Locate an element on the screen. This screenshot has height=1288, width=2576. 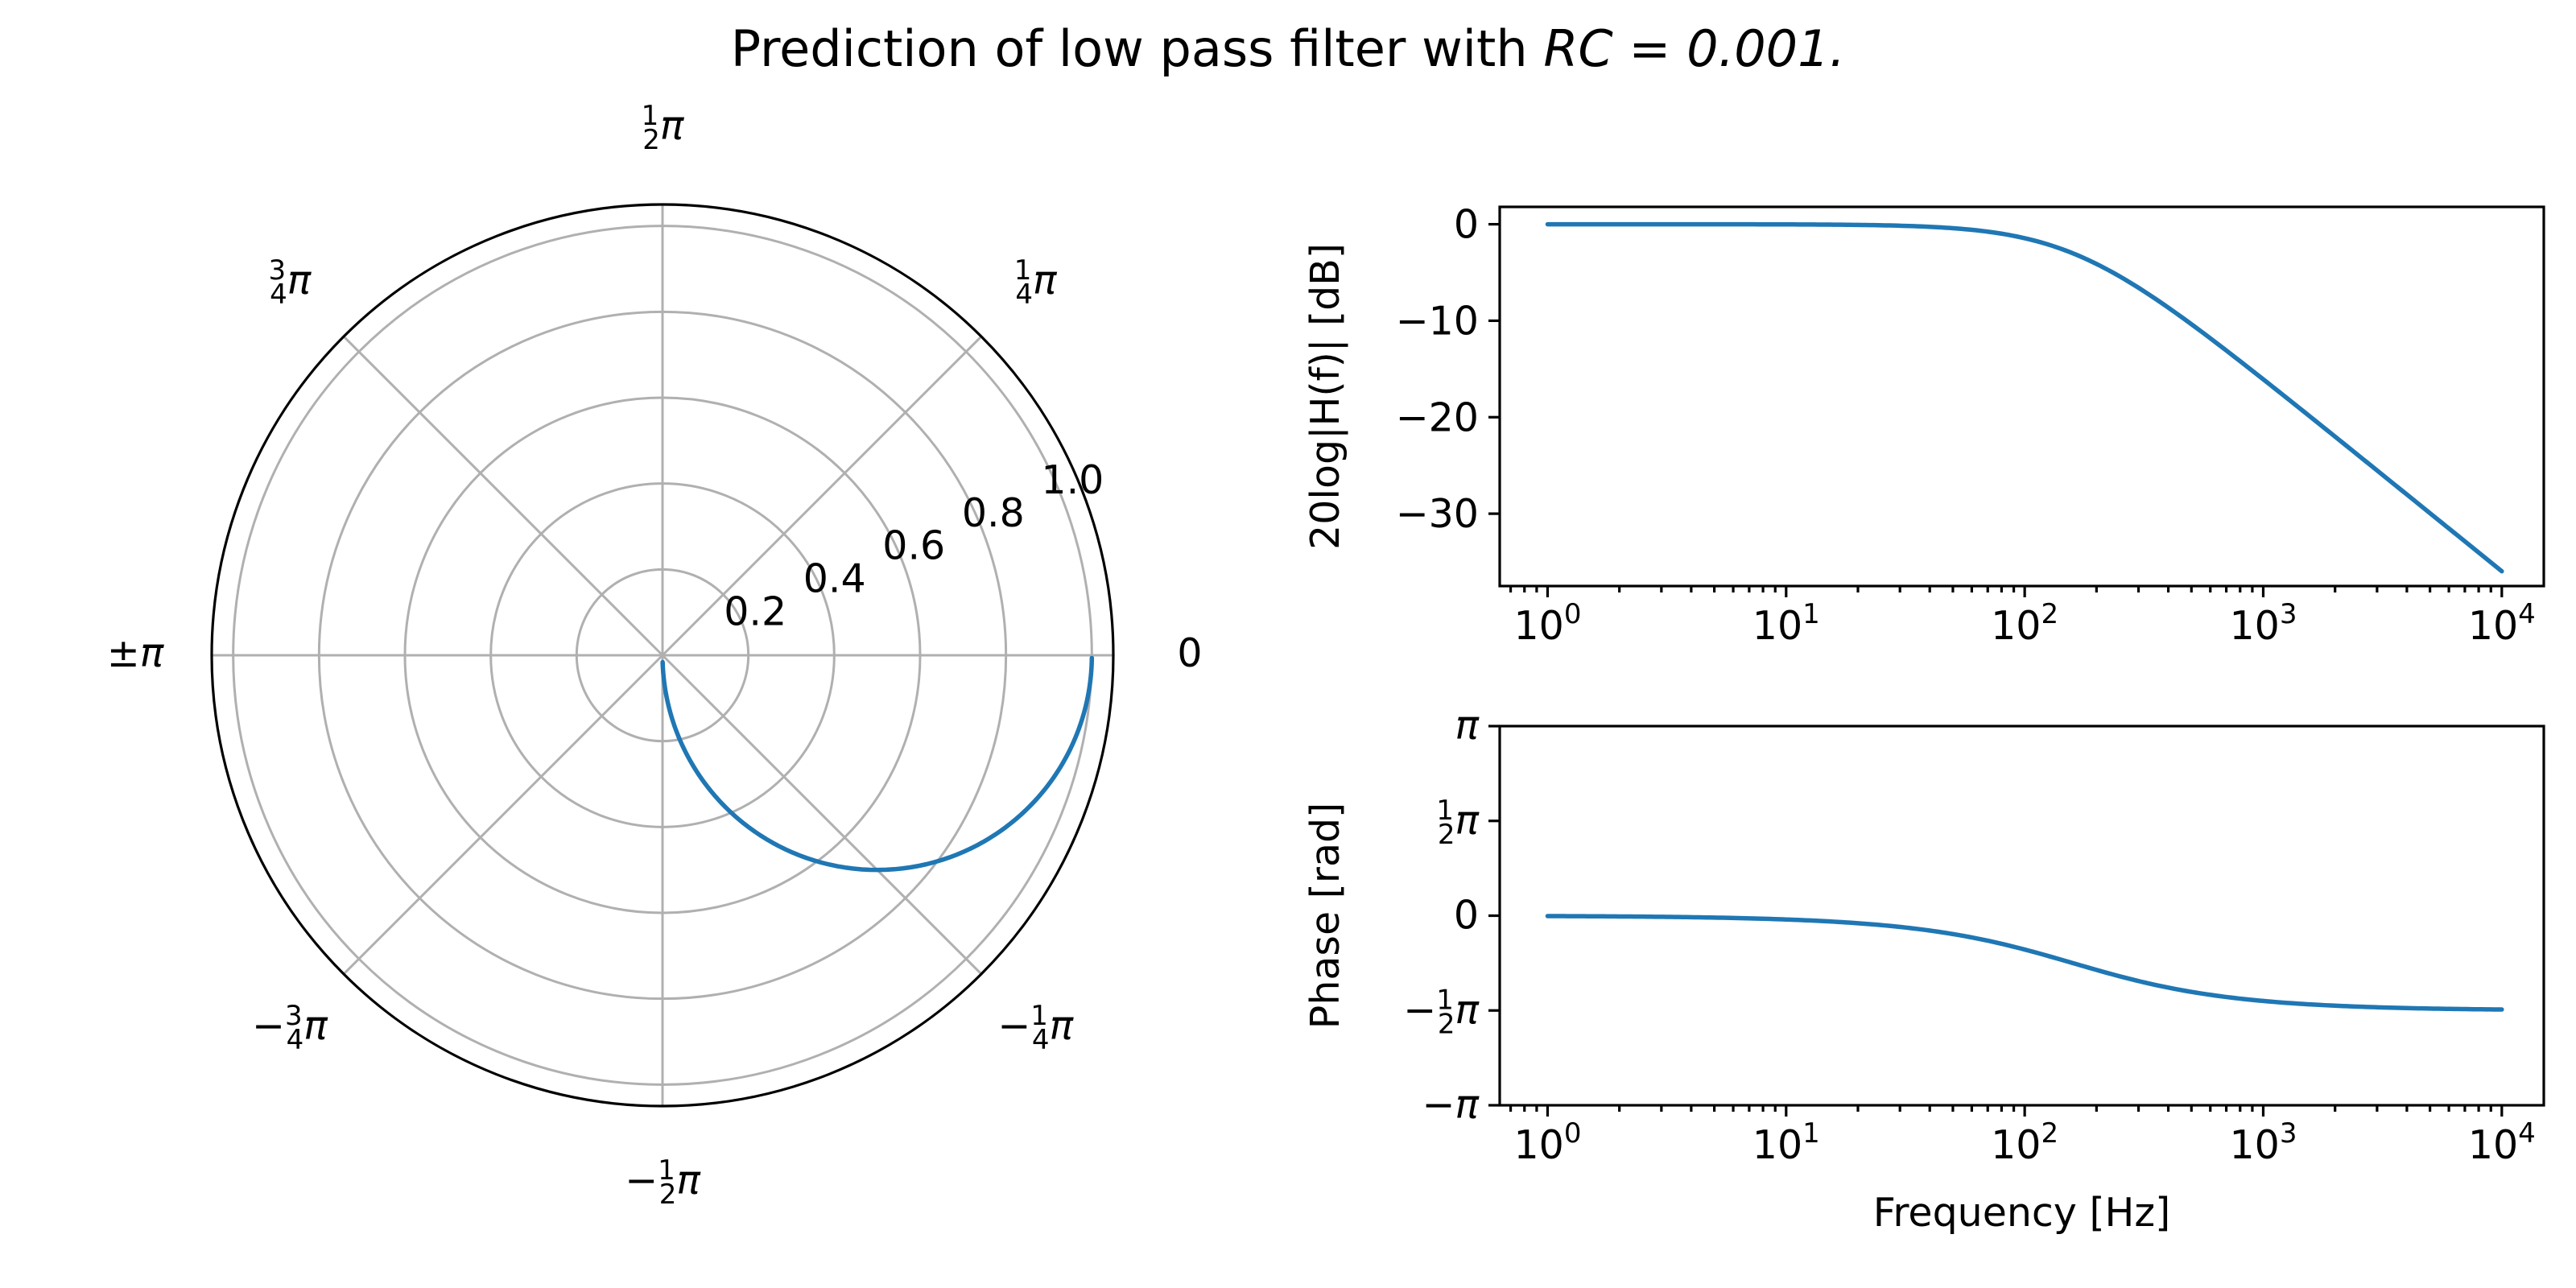
polar-theta-tick-label: 1 4π is located at coordinates (1036, 282).